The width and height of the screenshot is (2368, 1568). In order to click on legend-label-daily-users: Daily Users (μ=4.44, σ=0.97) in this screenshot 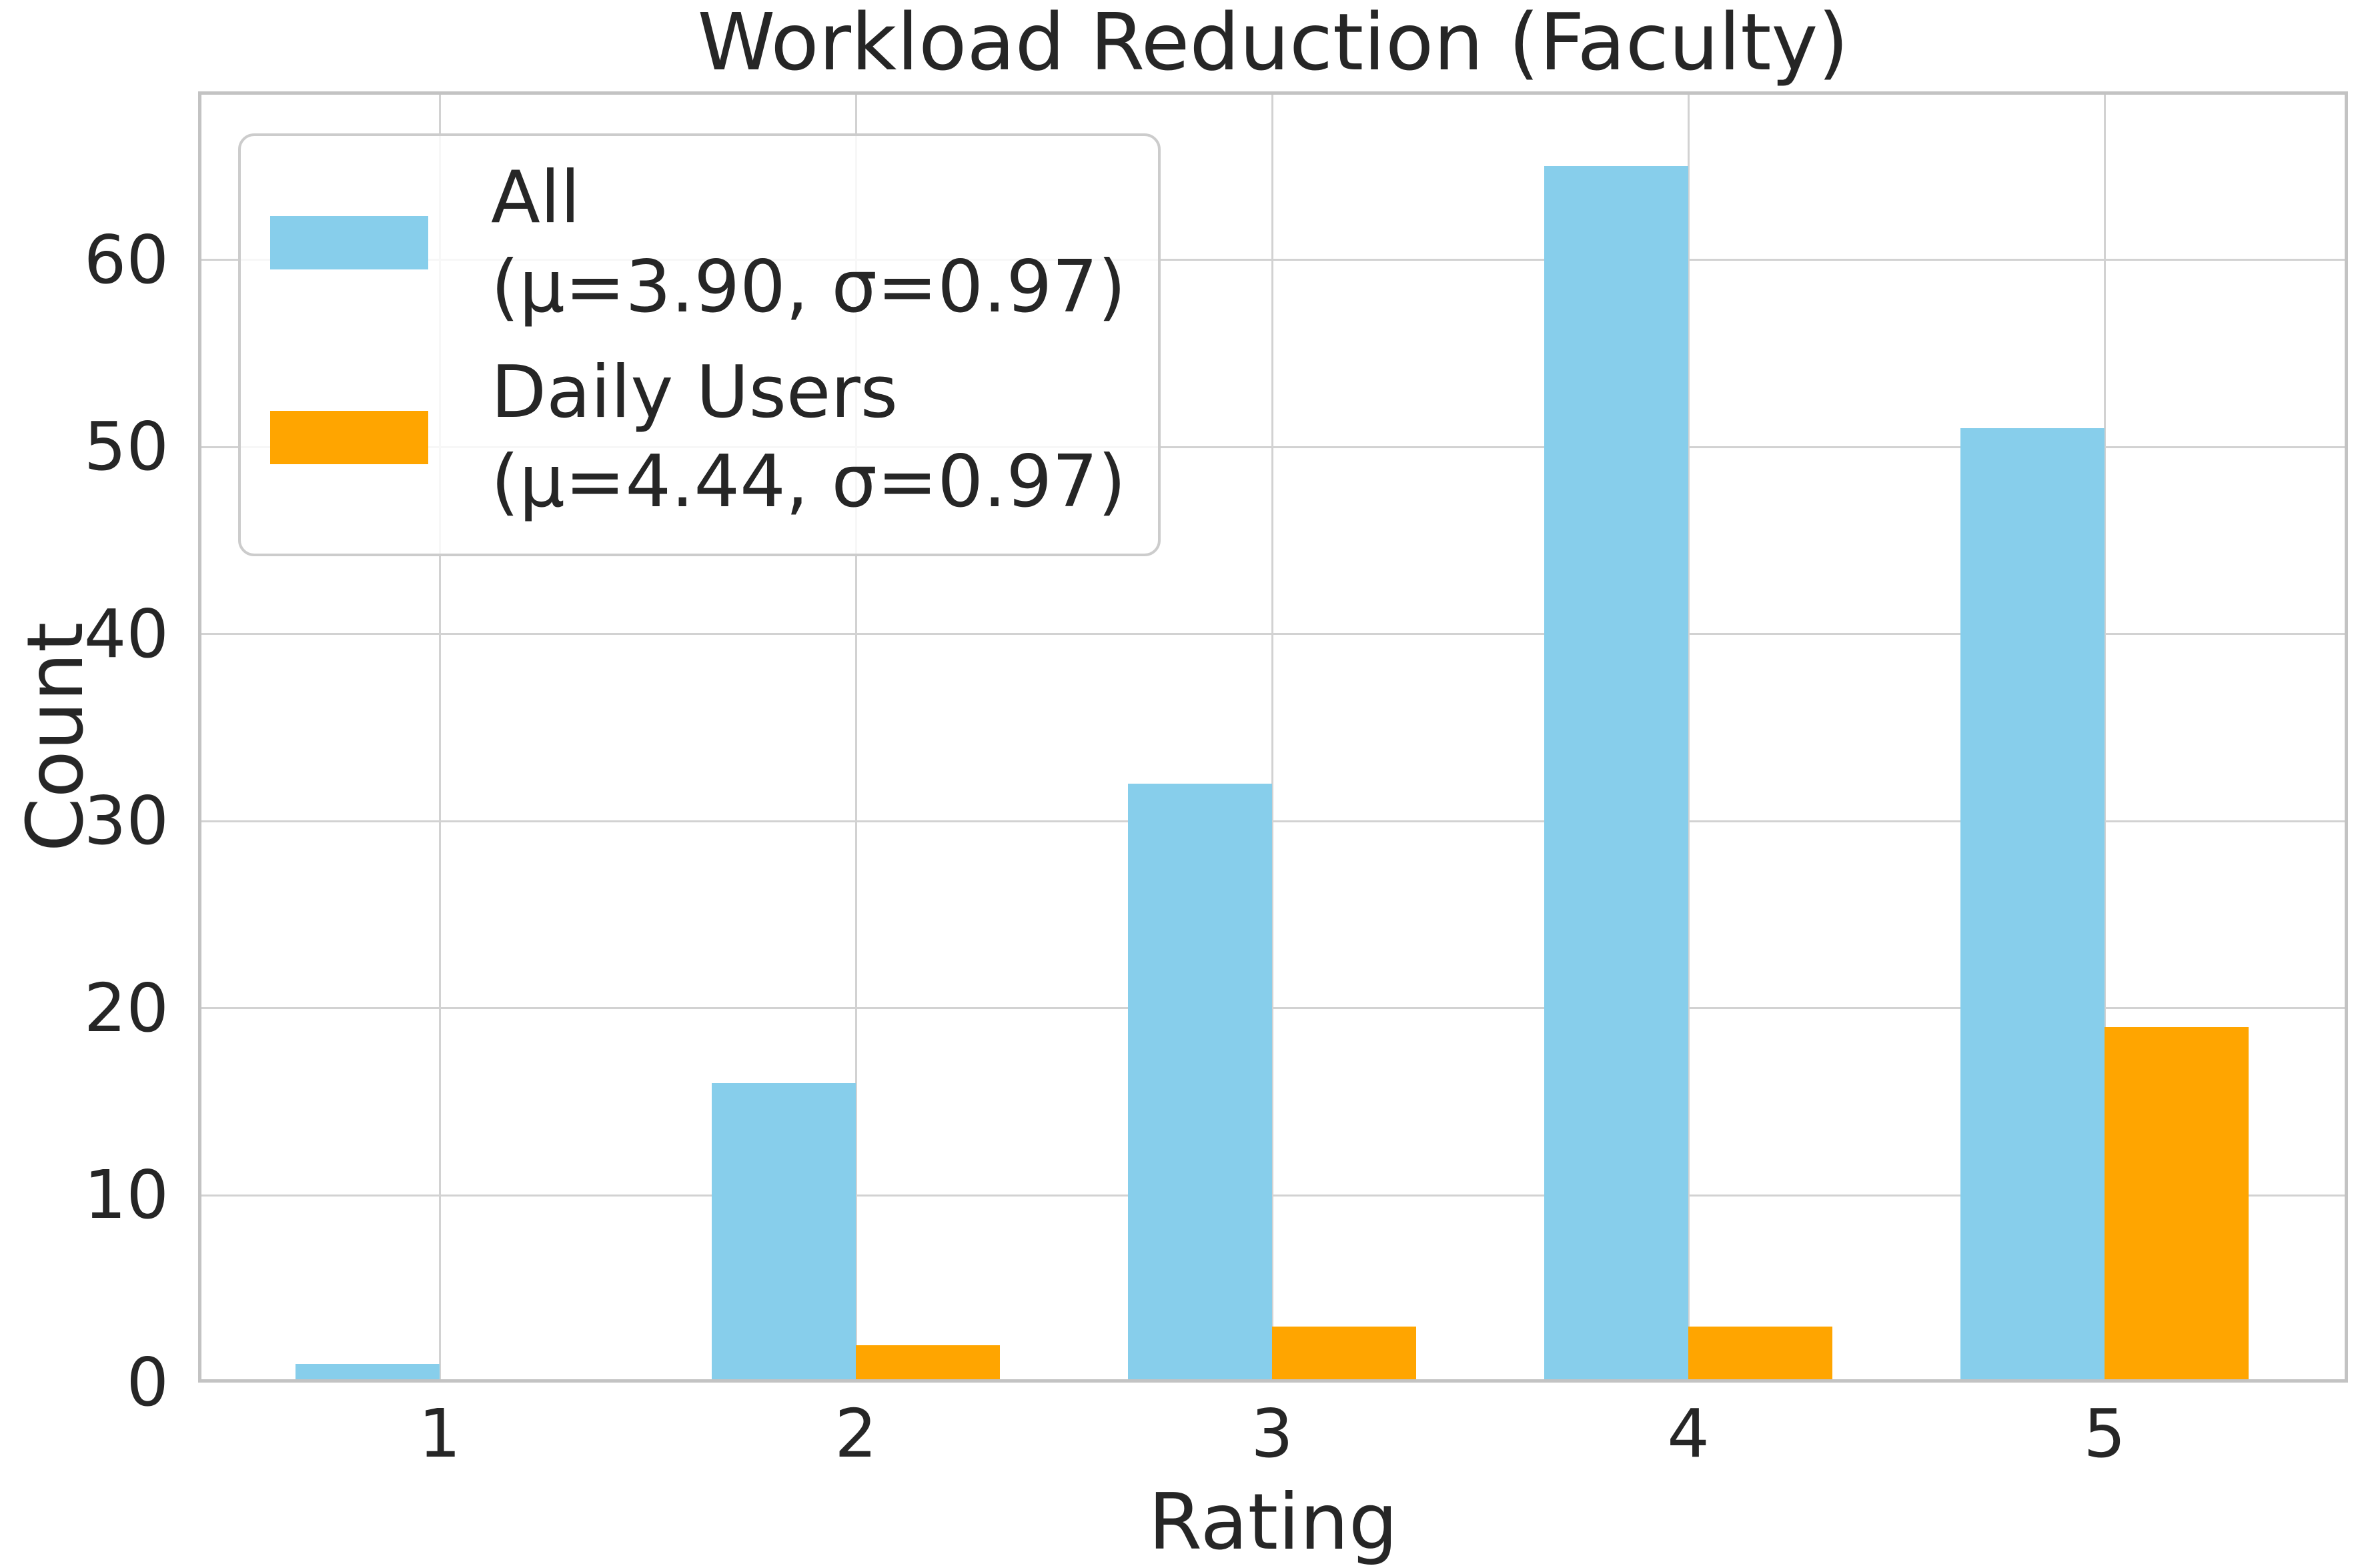, I will do `click(809, 437)`.